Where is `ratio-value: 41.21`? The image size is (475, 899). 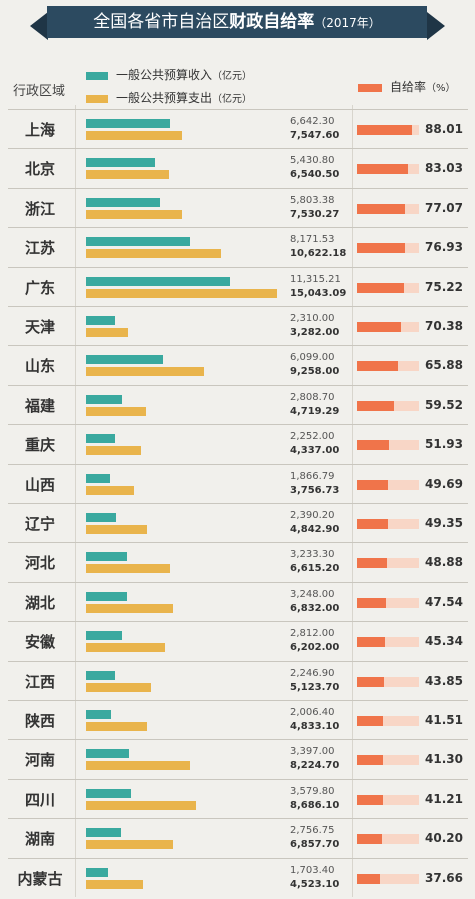 ratio-value: 41.21 is located at coordinates (444, 798).